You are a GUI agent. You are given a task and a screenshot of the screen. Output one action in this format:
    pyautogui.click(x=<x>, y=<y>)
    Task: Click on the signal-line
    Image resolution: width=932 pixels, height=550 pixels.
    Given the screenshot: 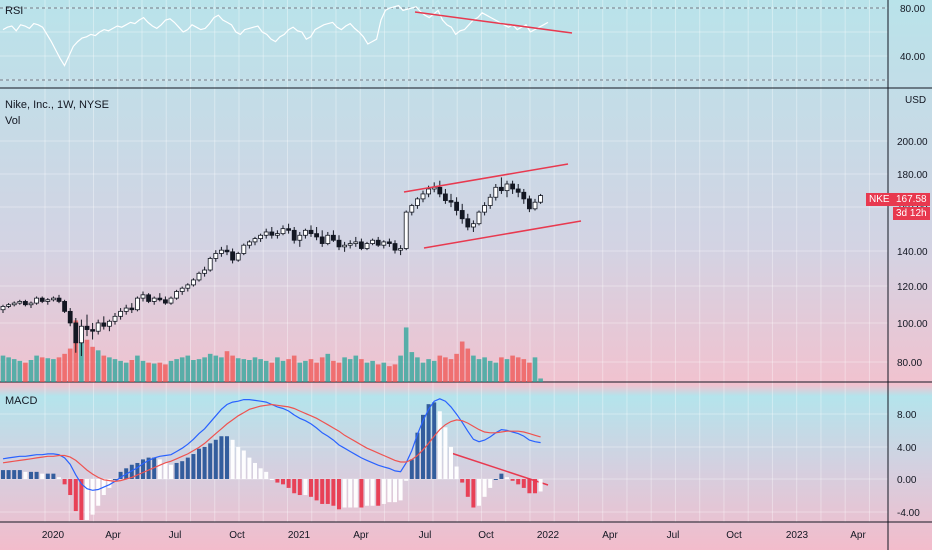 What is the action you would take?
    pyautogui.click(x=271, y=443)
    